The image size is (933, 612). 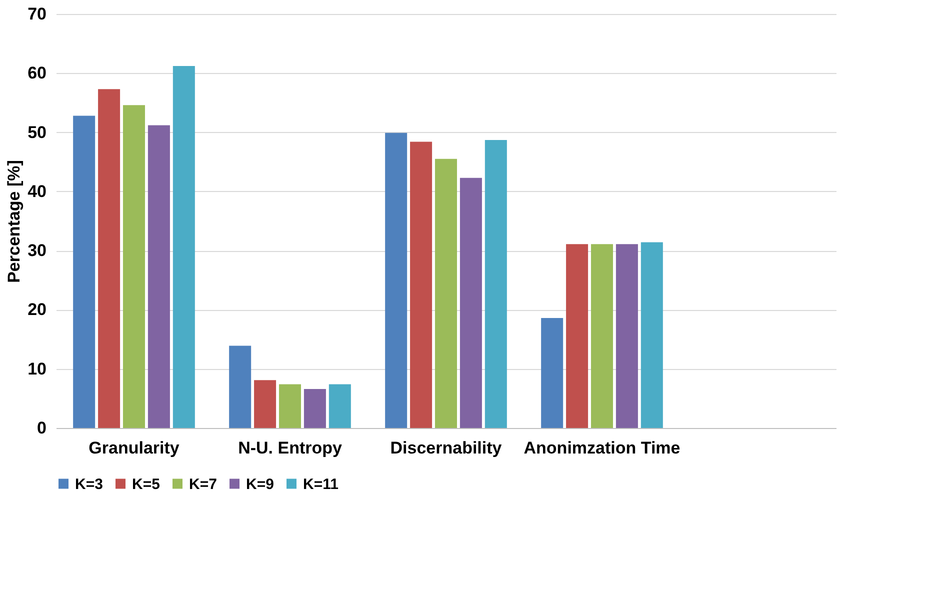 What do you see at coordinates (41, 428) in the screenshot?
I see `y-tick-label: 0` at bounding box center [41, 428].